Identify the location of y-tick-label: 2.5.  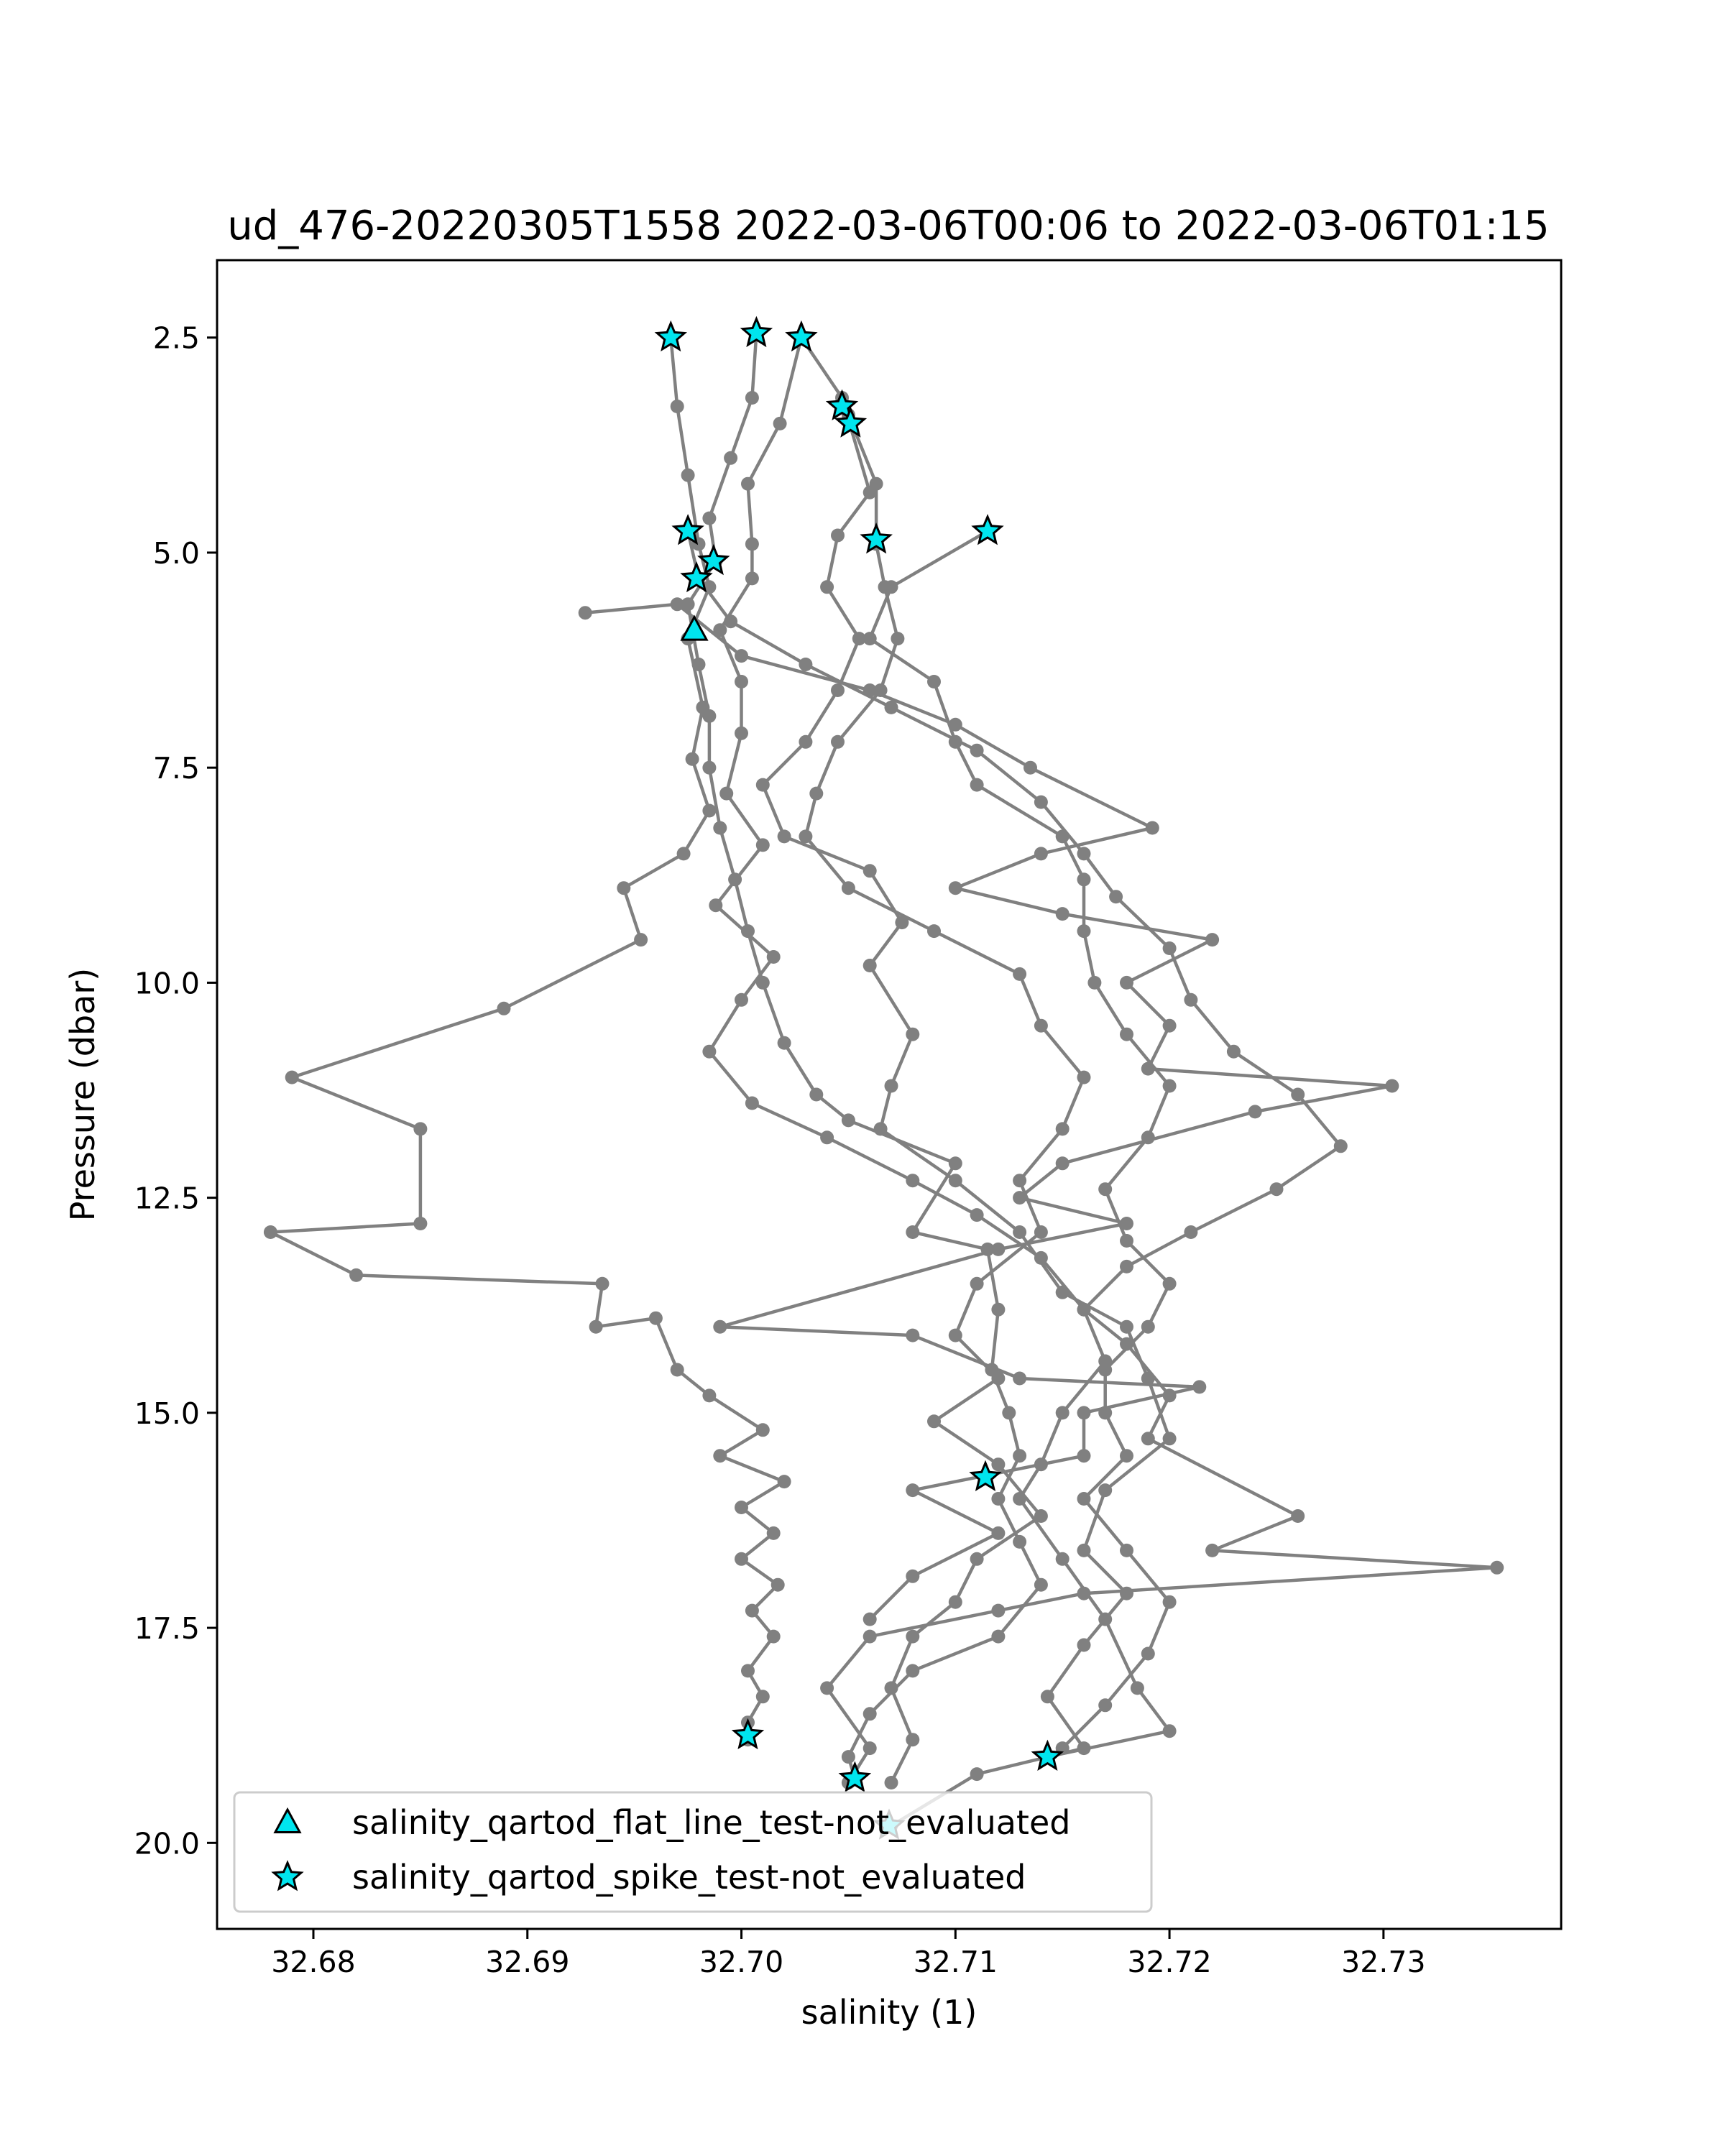
(176, 338).